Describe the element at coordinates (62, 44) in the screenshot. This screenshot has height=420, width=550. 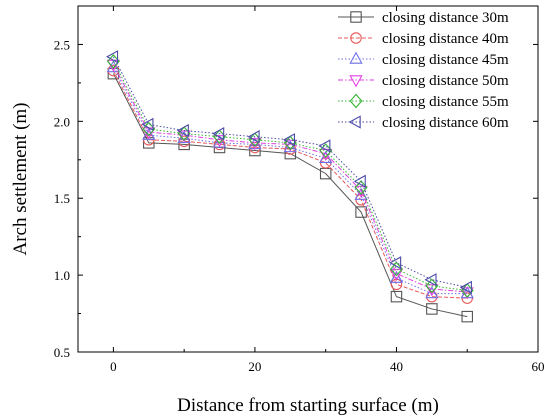
I see `y-tick-label: 2.5` at that location.